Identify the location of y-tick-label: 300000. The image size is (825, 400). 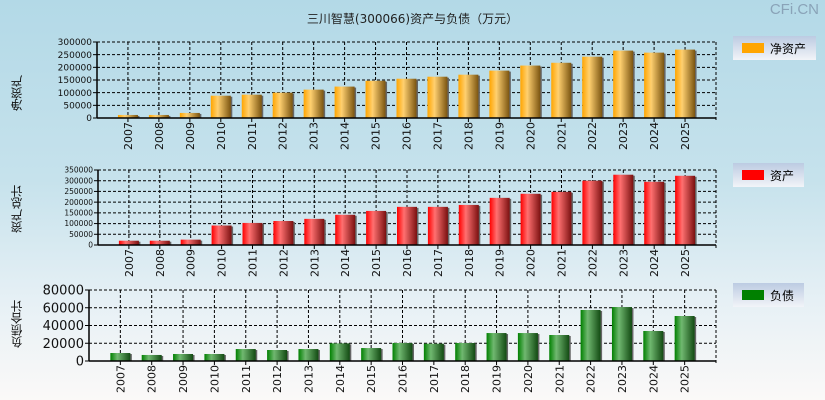
(75, 43).